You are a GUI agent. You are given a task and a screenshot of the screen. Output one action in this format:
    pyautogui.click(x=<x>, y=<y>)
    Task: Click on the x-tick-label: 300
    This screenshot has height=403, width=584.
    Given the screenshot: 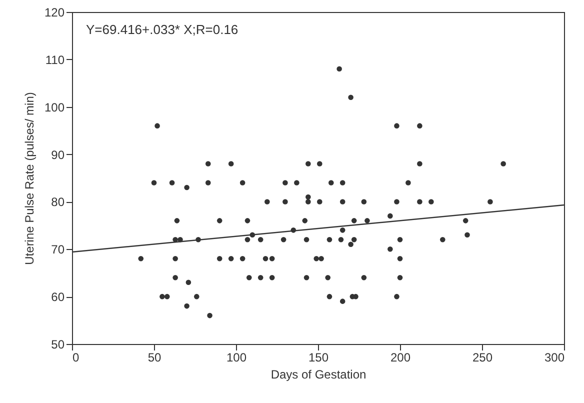 What is the action you would take?
    pyautogui.click(x=554, y=357)
    